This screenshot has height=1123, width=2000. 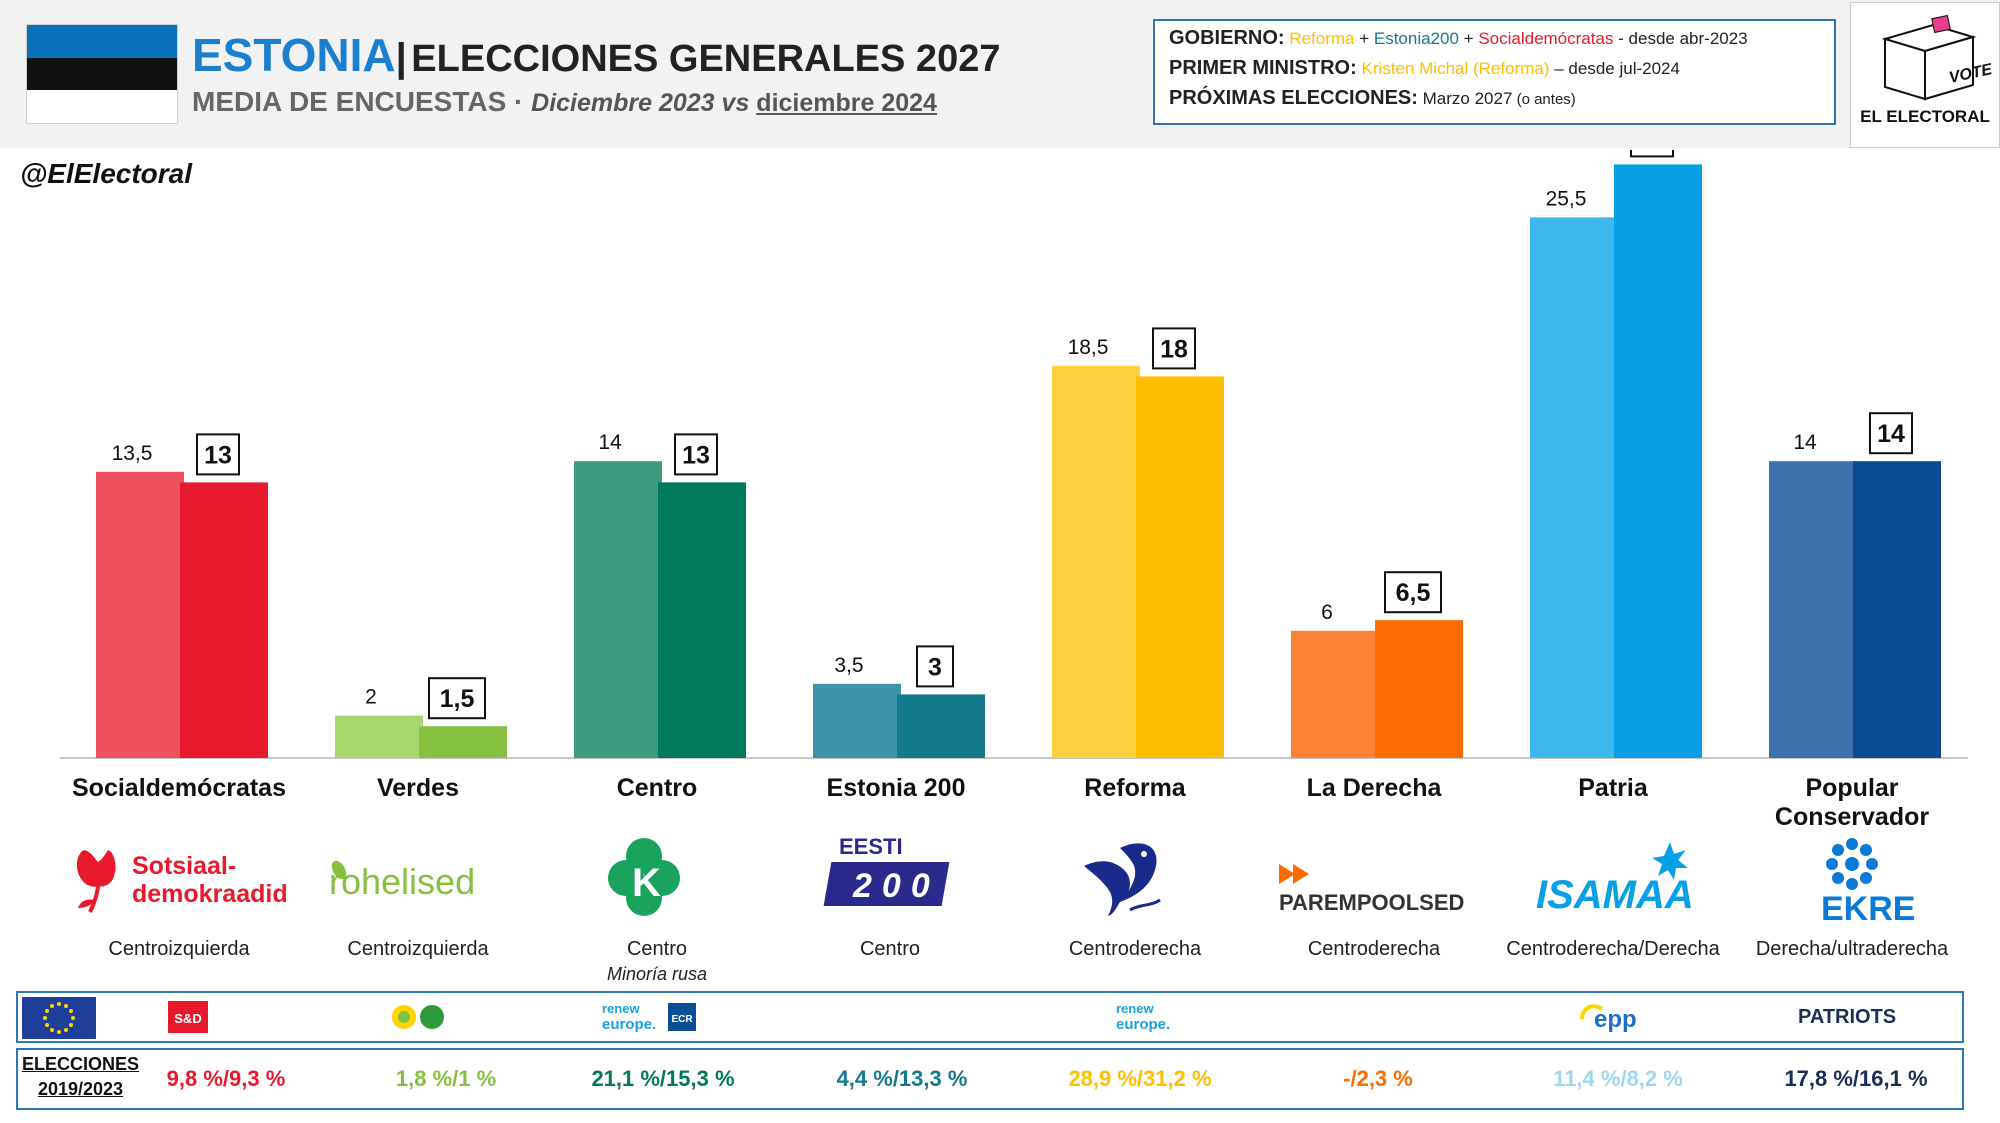 I want to click on government-party-social: Socialdemócratas, so click(x=1546, y=38).